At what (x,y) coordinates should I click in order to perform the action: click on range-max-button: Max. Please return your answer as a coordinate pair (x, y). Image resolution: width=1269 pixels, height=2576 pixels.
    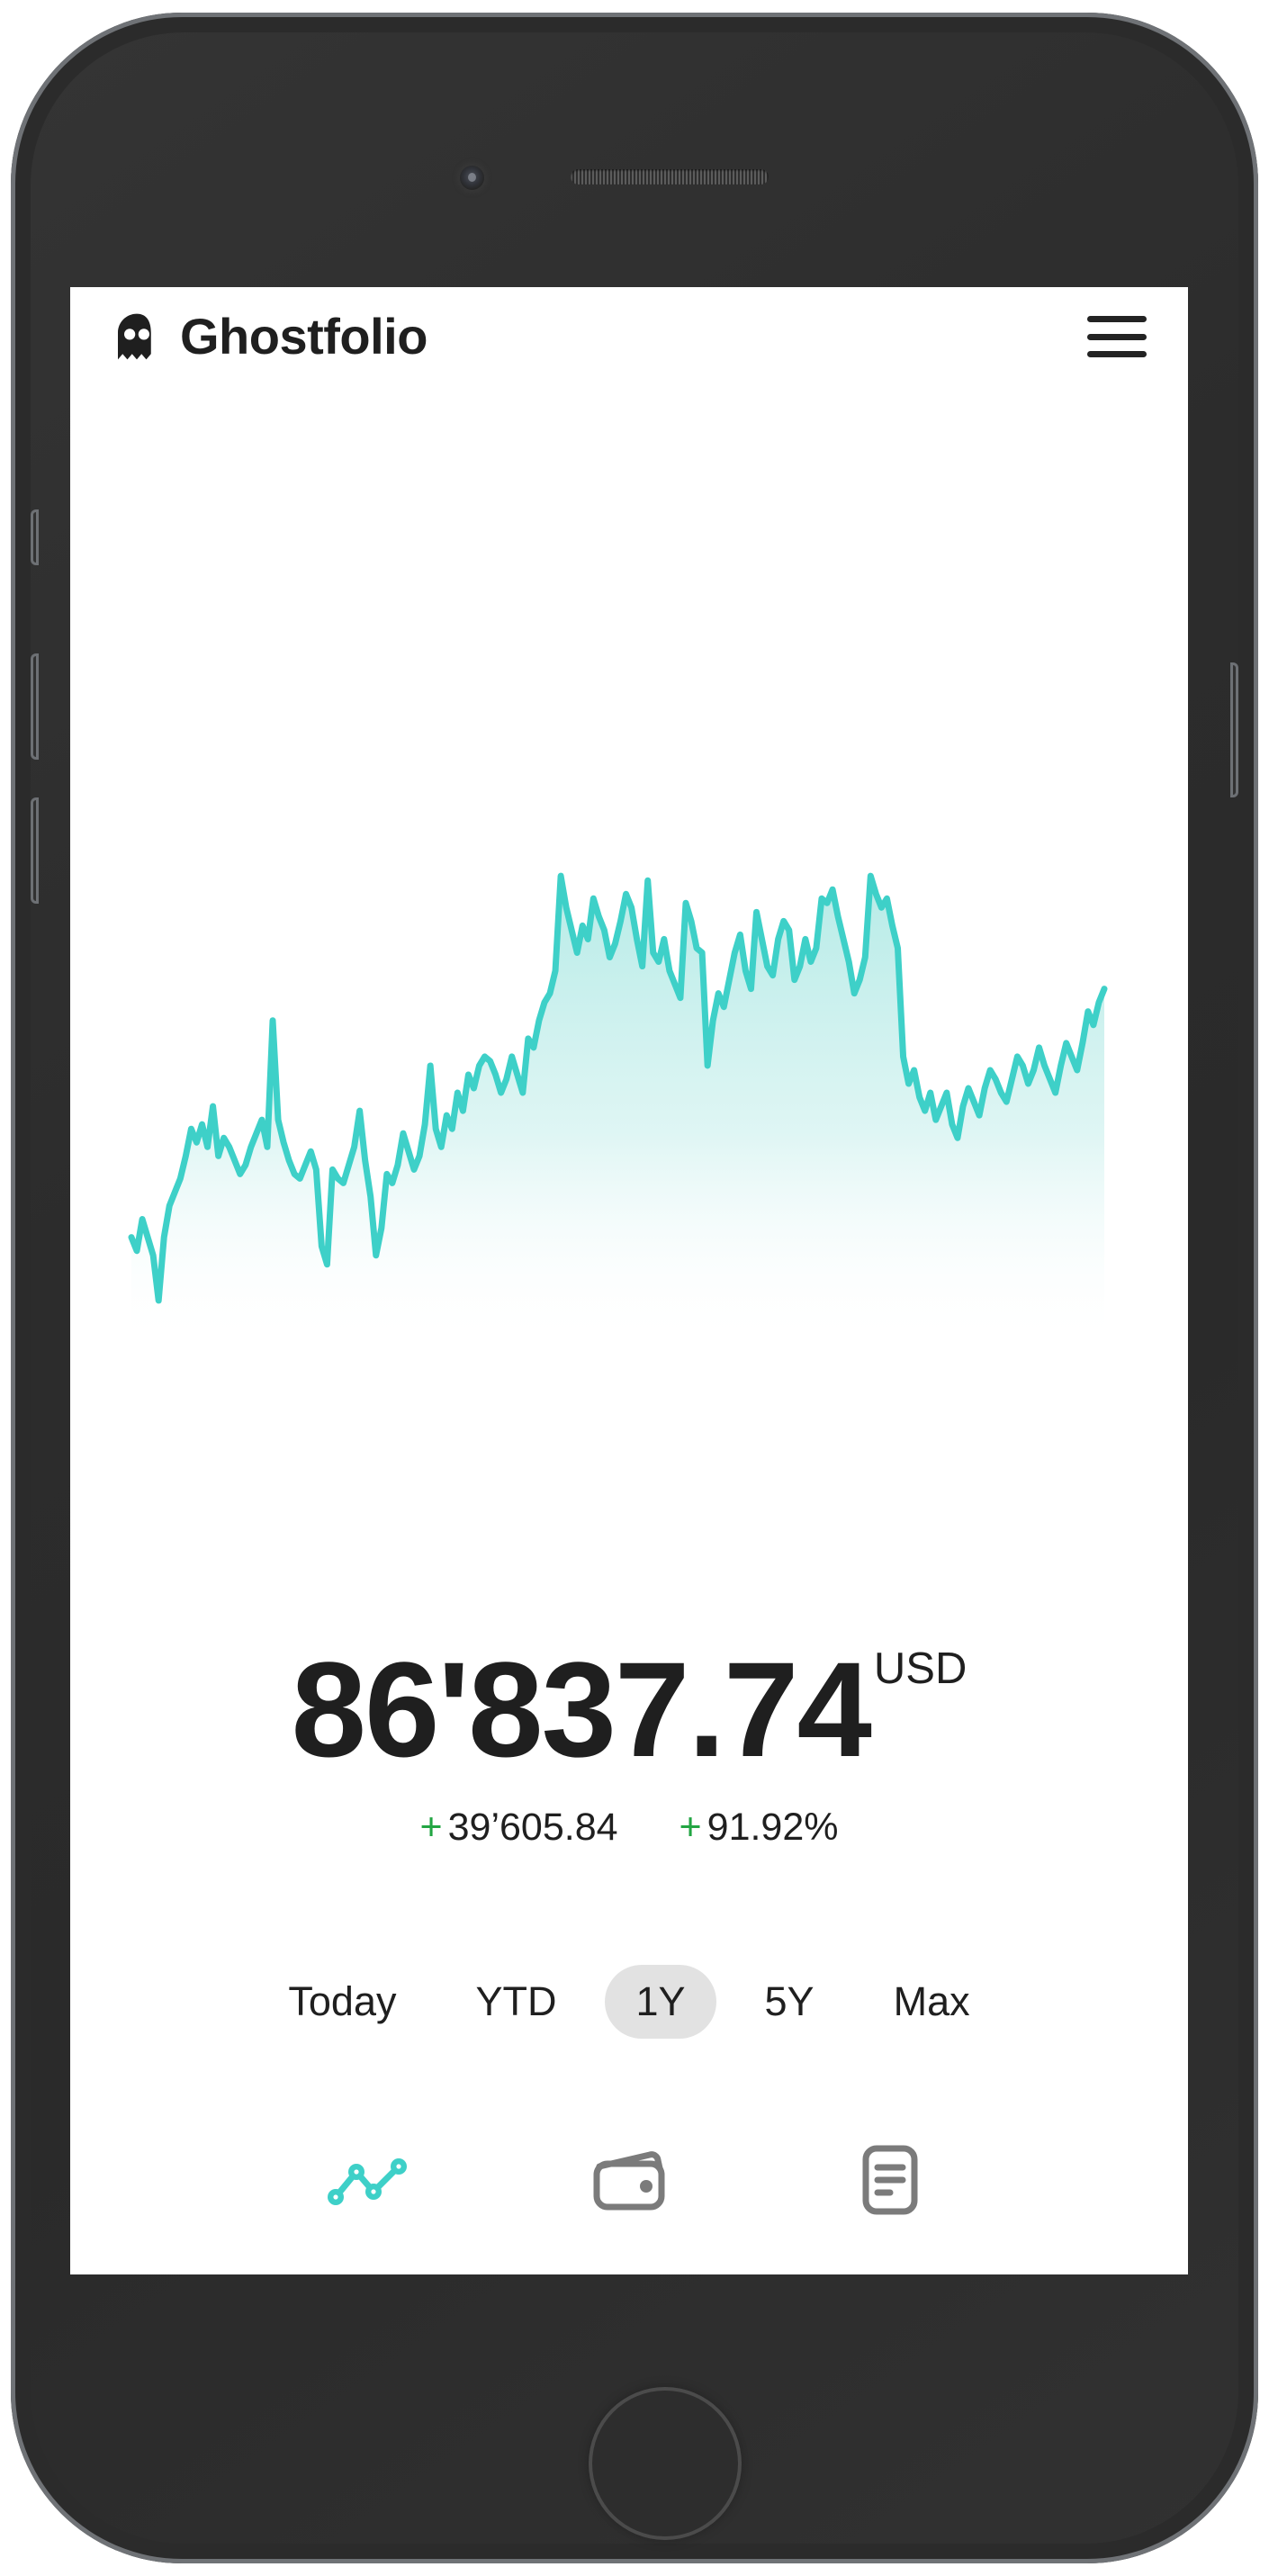
    Looking at the image, I should click on (932, 2002).